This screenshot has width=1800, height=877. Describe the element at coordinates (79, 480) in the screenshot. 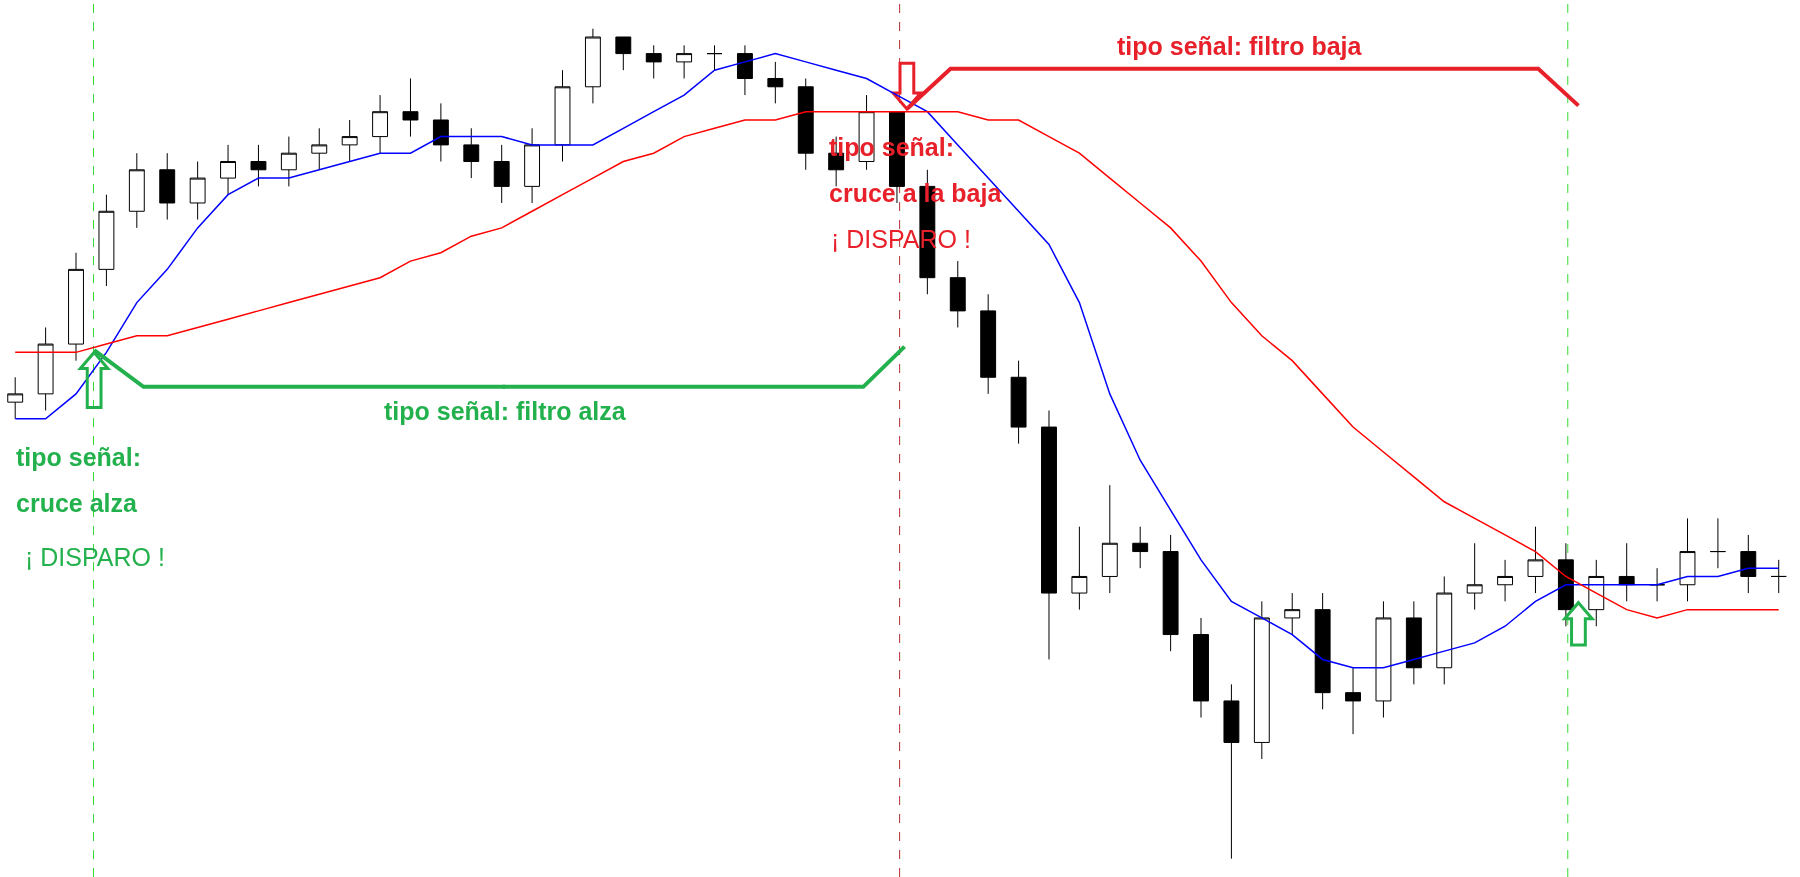

I see `annotation: tipo señal: cruce alza` at that location.